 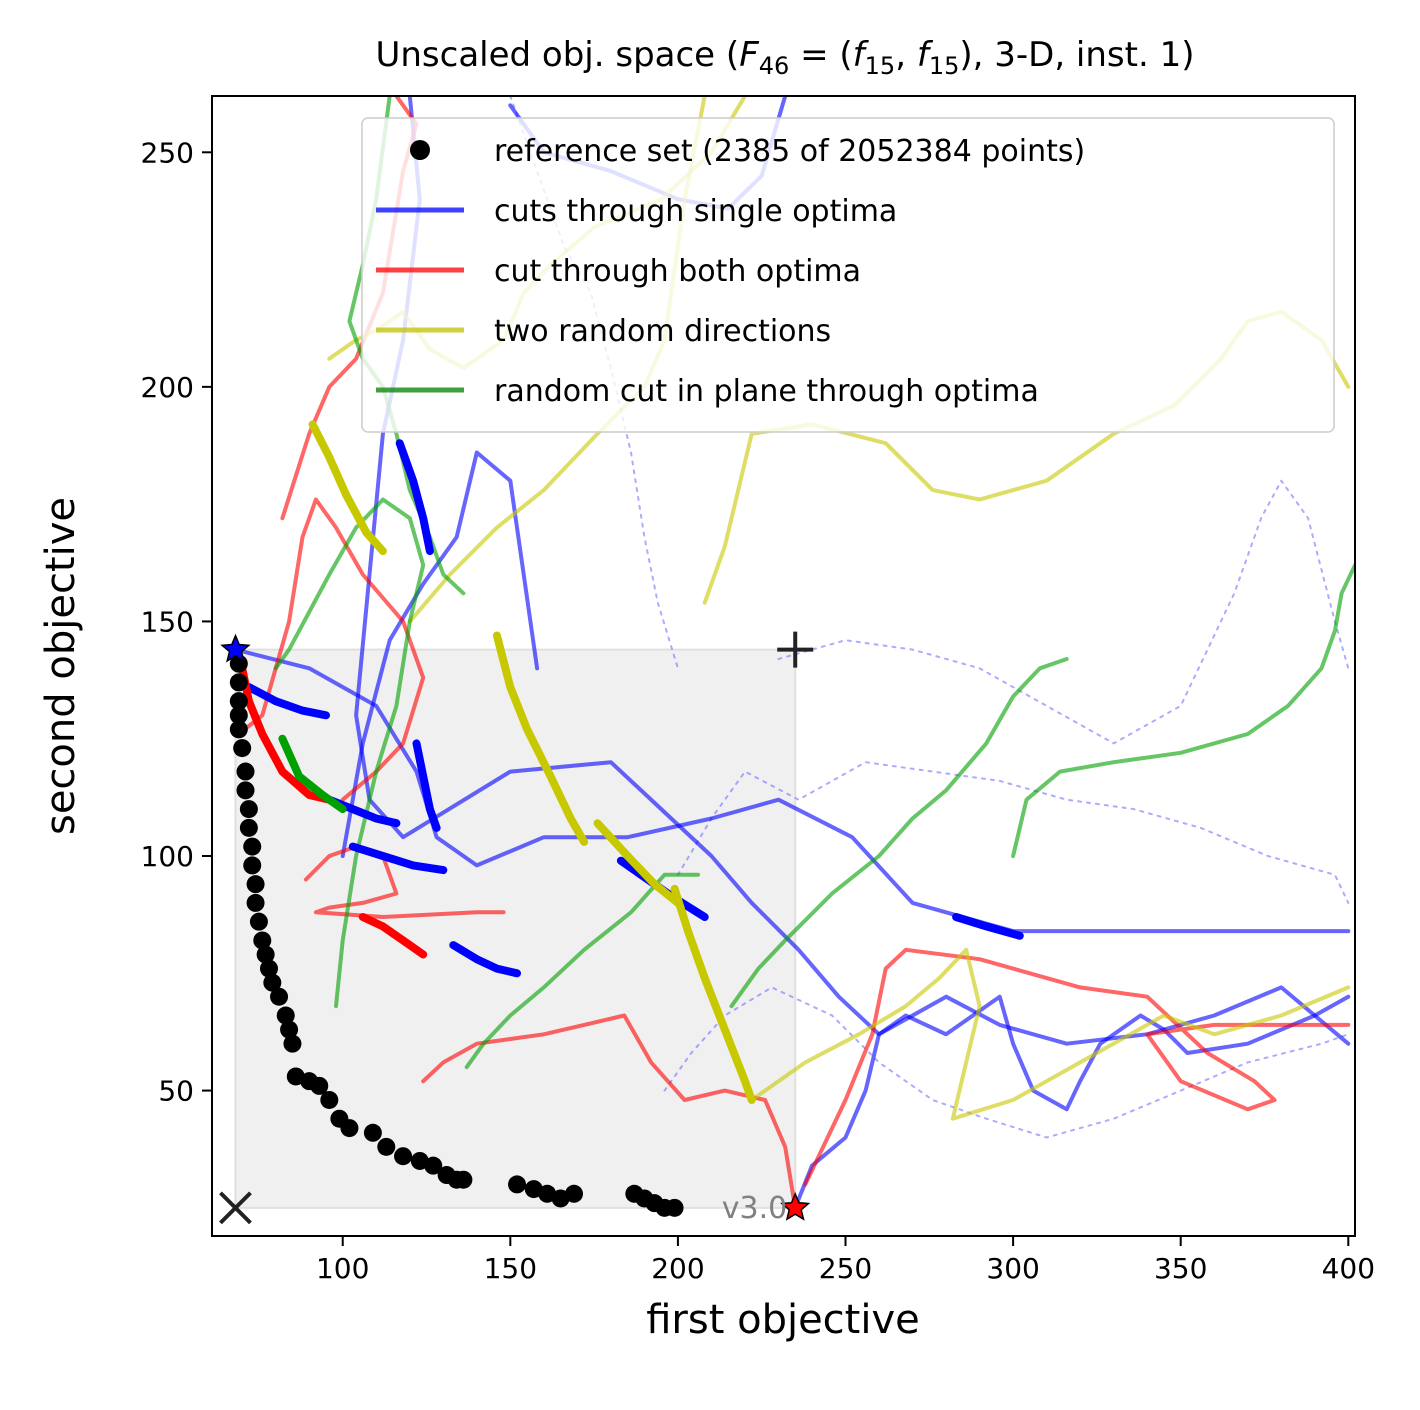 I want to click on y-tick-label: 250, so click(x=167, y=152).